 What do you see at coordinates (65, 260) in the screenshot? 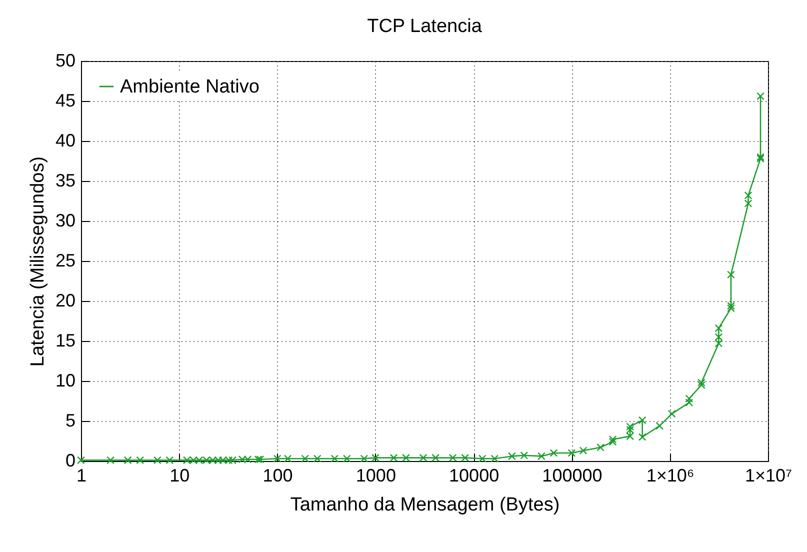
I see `y-tick-label: 25` at bounding box center [65, 260].